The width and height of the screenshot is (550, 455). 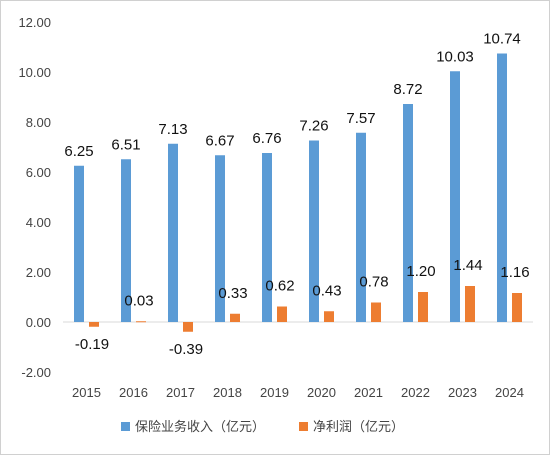 I want to click on y-tick-label: 12.00, so click(x=34, y=22).